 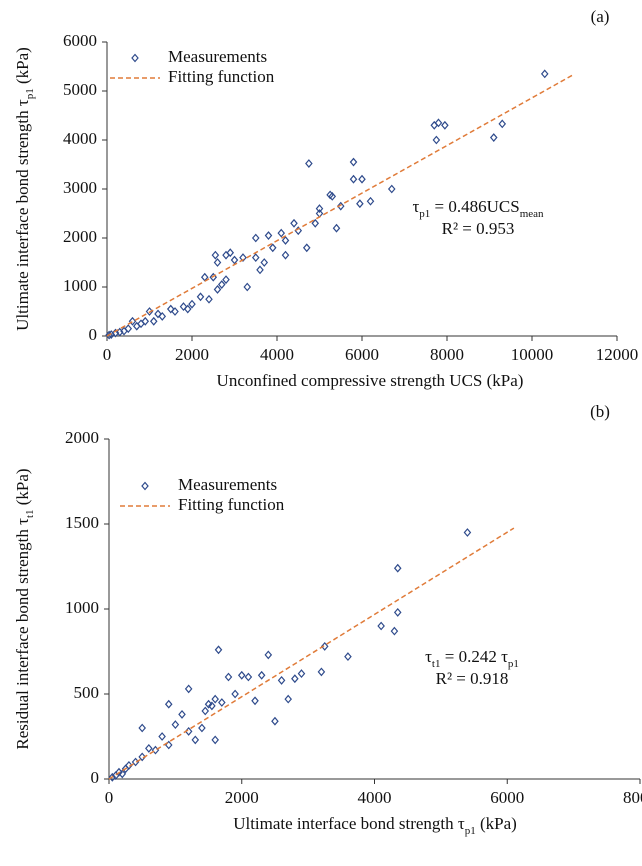 I want to click on y-tick-label: 500, so click(x=87, y=692).